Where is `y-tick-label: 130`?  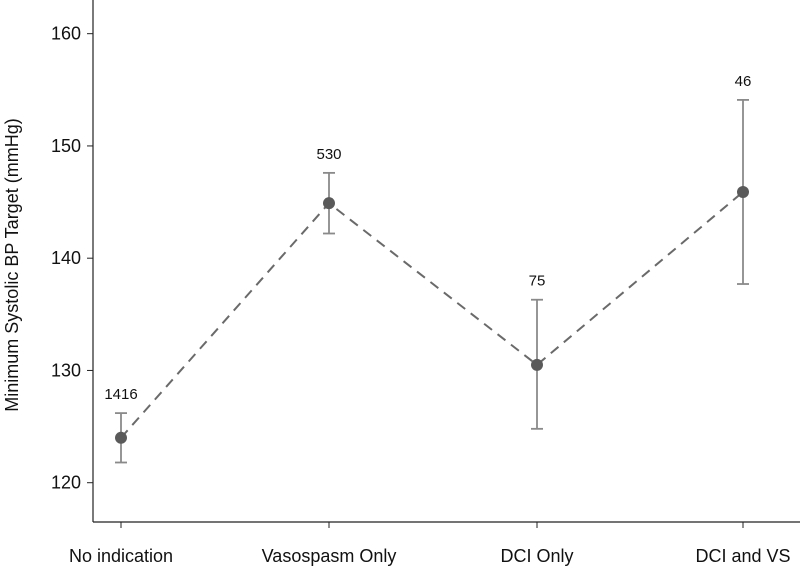 y-tick-label: 130 is located at coordinates (66, 370).